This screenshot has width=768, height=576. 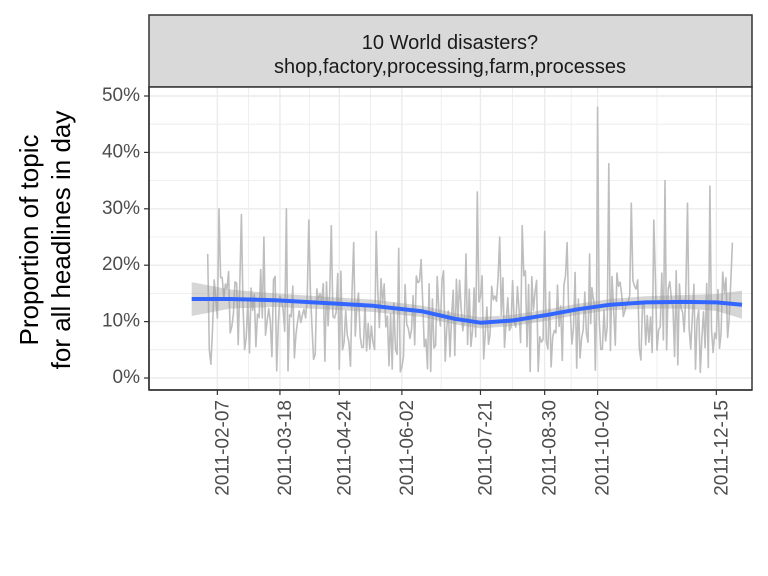 I want to click on y-axis: 0% 10% 20% 30% 40% 50%, so click(x=126, y=237).